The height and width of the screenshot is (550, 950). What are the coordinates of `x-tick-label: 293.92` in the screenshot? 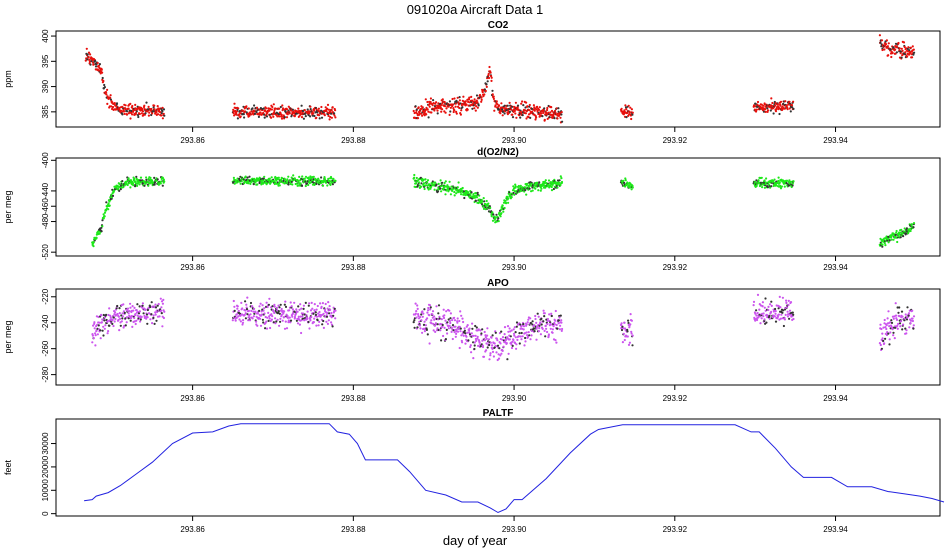 It's located at (675, 398).